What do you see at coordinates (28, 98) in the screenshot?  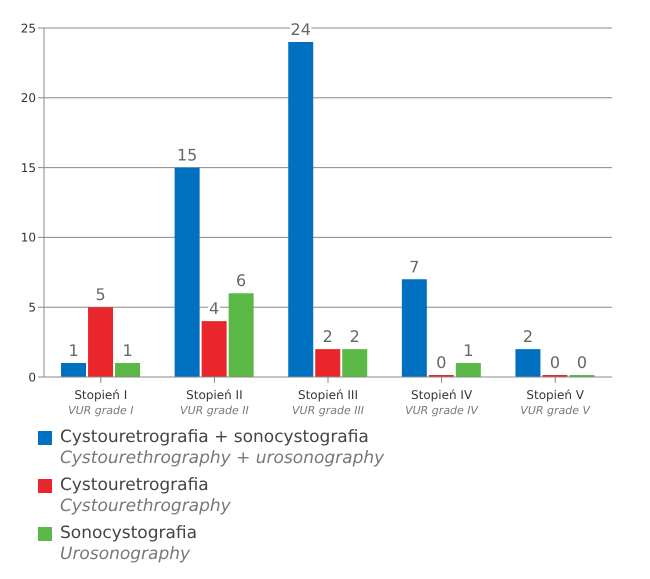 I see `y-tick-label: 20` at bounding box center [28, 98].